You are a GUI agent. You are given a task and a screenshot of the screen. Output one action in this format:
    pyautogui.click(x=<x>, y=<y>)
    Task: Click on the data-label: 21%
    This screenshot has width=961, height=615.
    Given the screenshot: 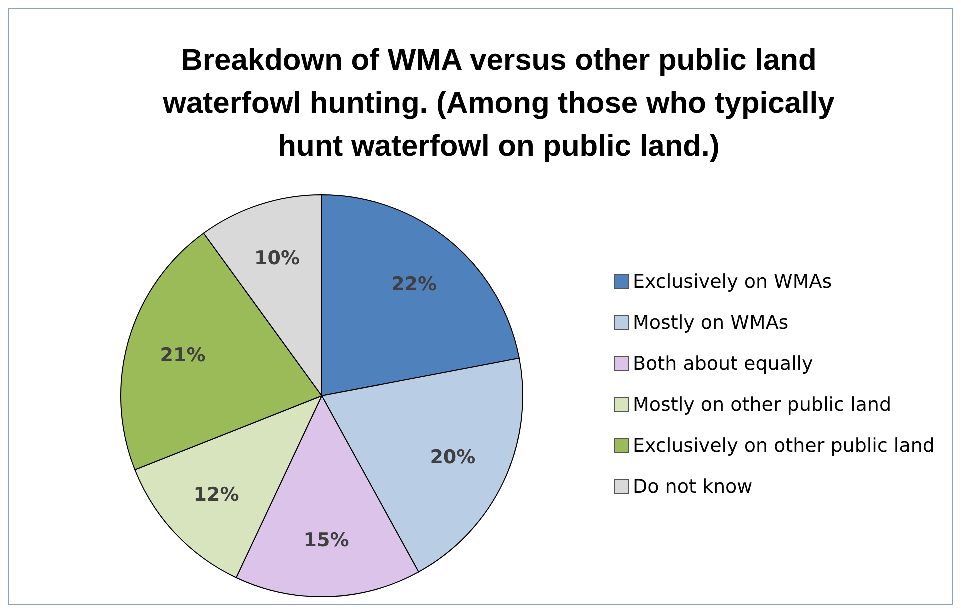 What is the action you would take?
    pyautogui.click(x=183, y=355)
    